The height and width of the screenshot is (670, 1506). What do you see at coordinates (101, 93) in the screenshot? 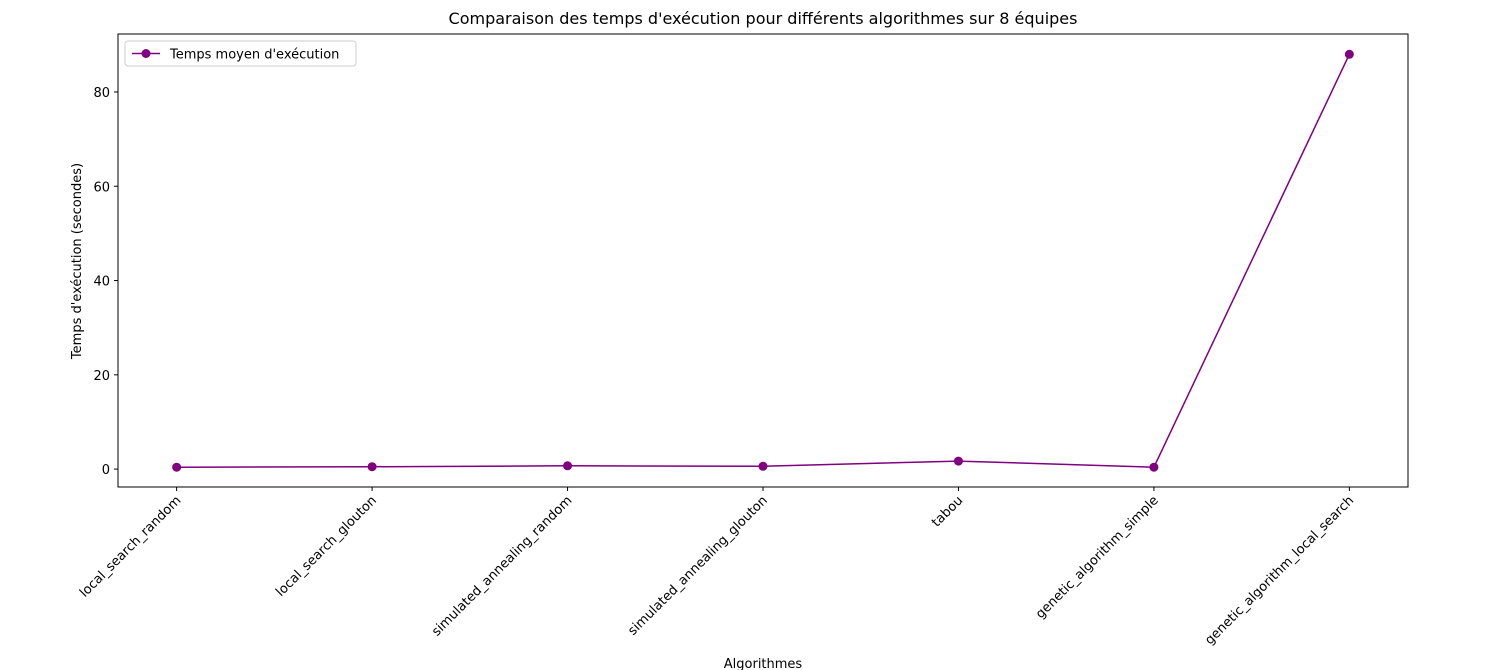
I see `y-tick-label: 80` at bounding box center [101, 93].